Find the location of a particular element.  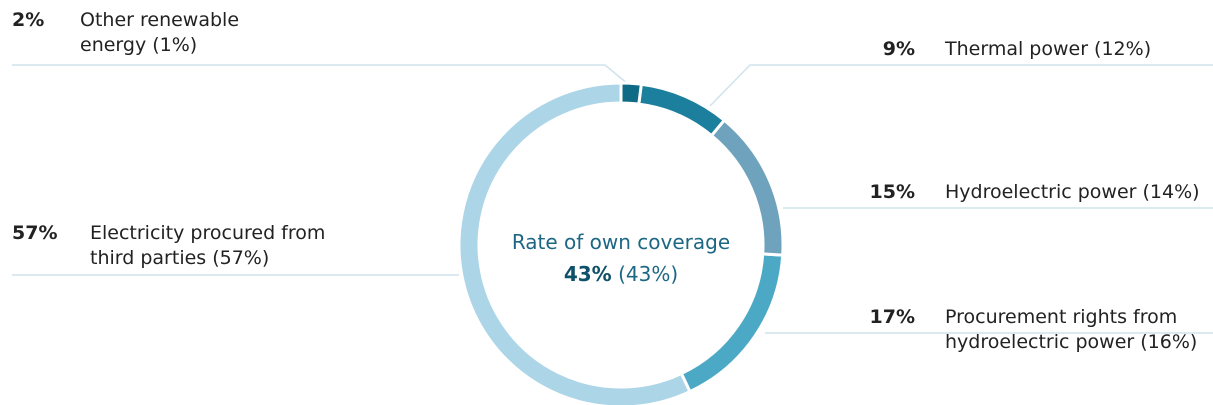

center-value-line: 43% (43%) is located at coordinates (621, 274).